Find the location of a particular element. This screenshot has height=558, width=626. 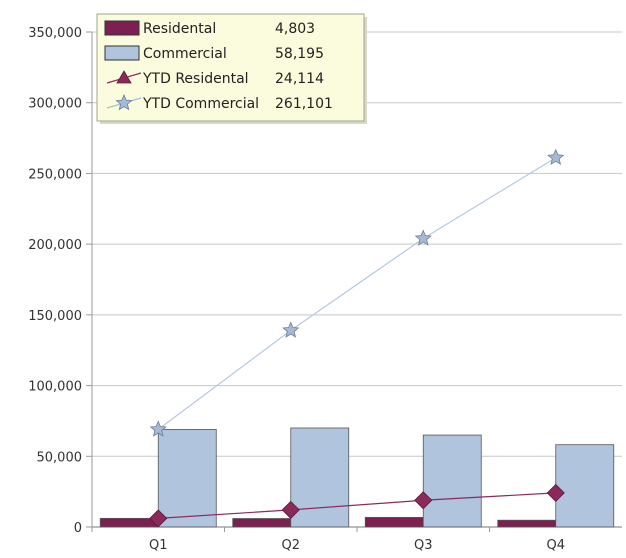

x-tick-label: Q2 is located at coordinates (290, 545).